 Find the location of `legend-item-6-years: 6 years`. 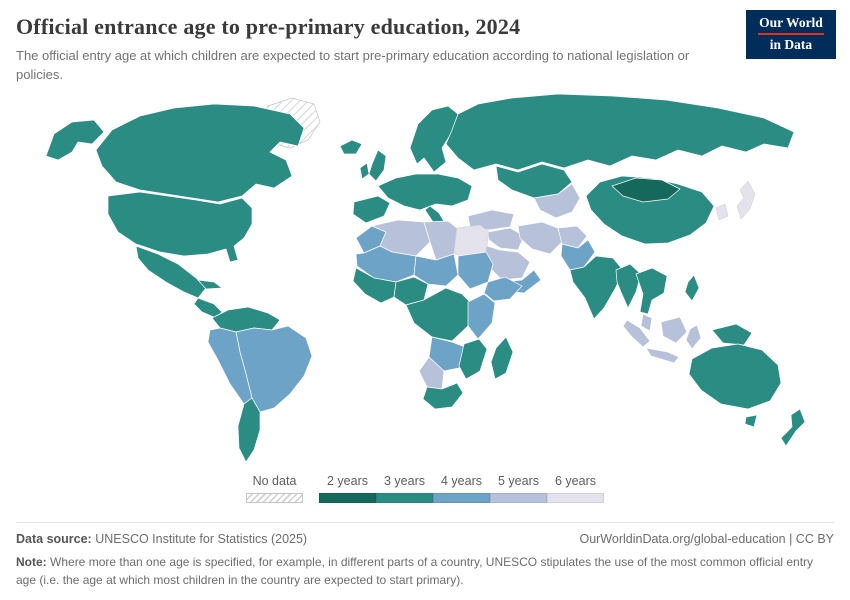

legend-item-6-years: 6 years is located at coordinates (575, 488).